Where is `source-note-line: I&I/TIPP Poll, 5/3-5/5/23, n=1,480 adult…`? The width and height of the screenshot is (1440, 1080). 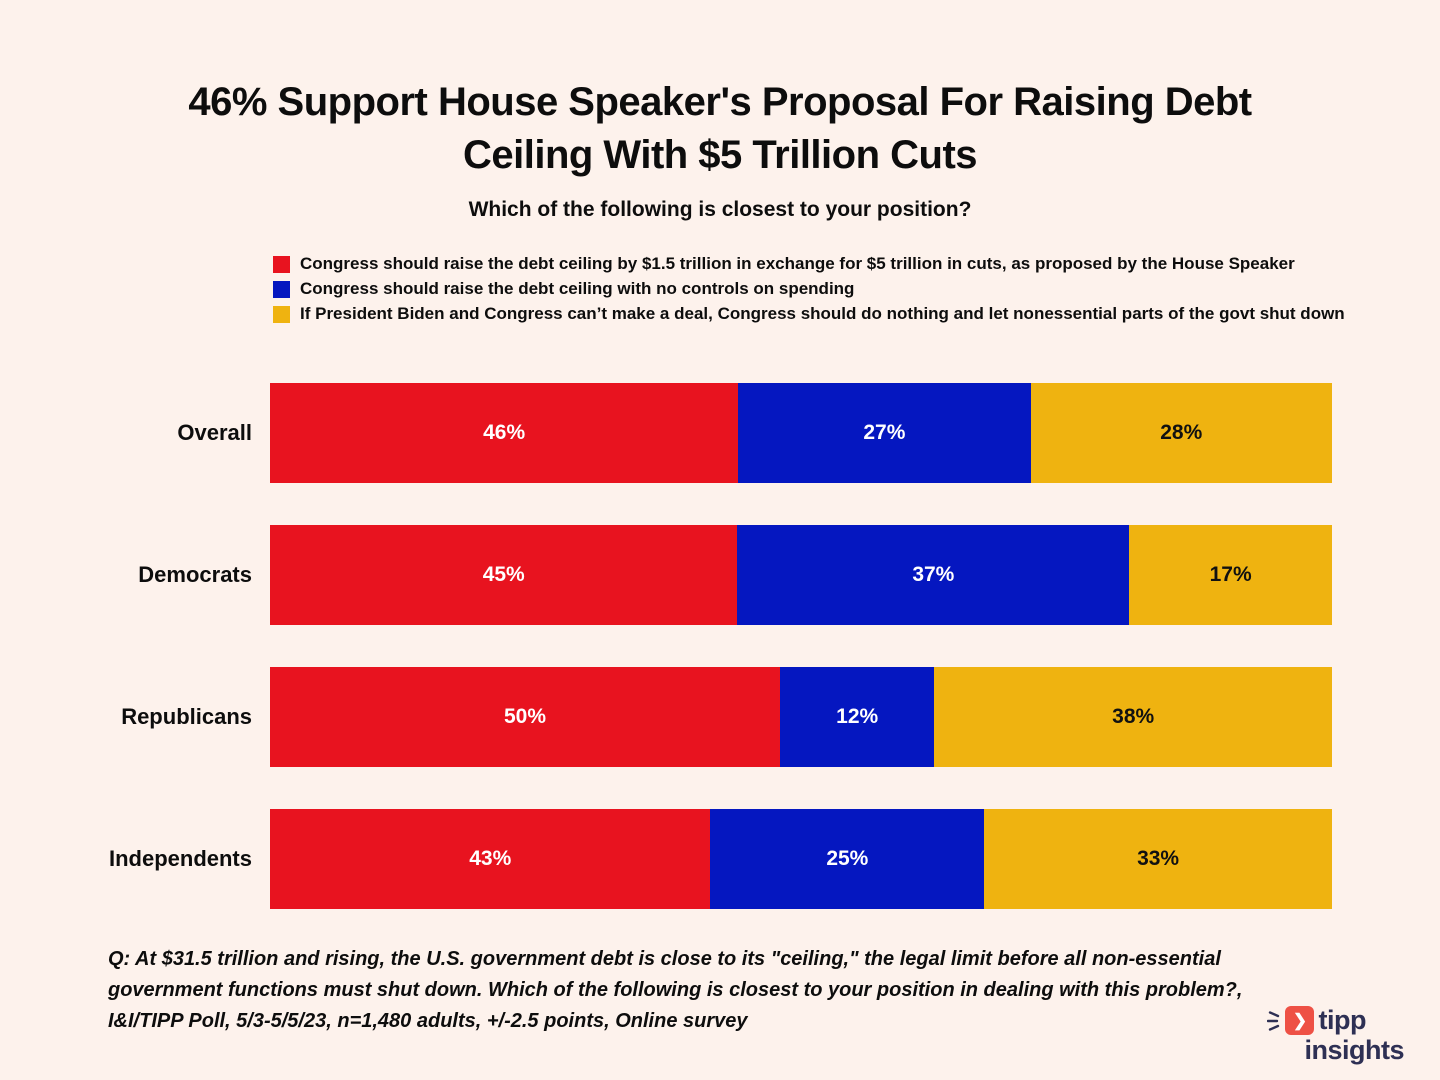 source-note-line: I&I/TIPP Poll, 5/3-5/5/23, n=1,480 adult… is located at coordinates (428, 1021).